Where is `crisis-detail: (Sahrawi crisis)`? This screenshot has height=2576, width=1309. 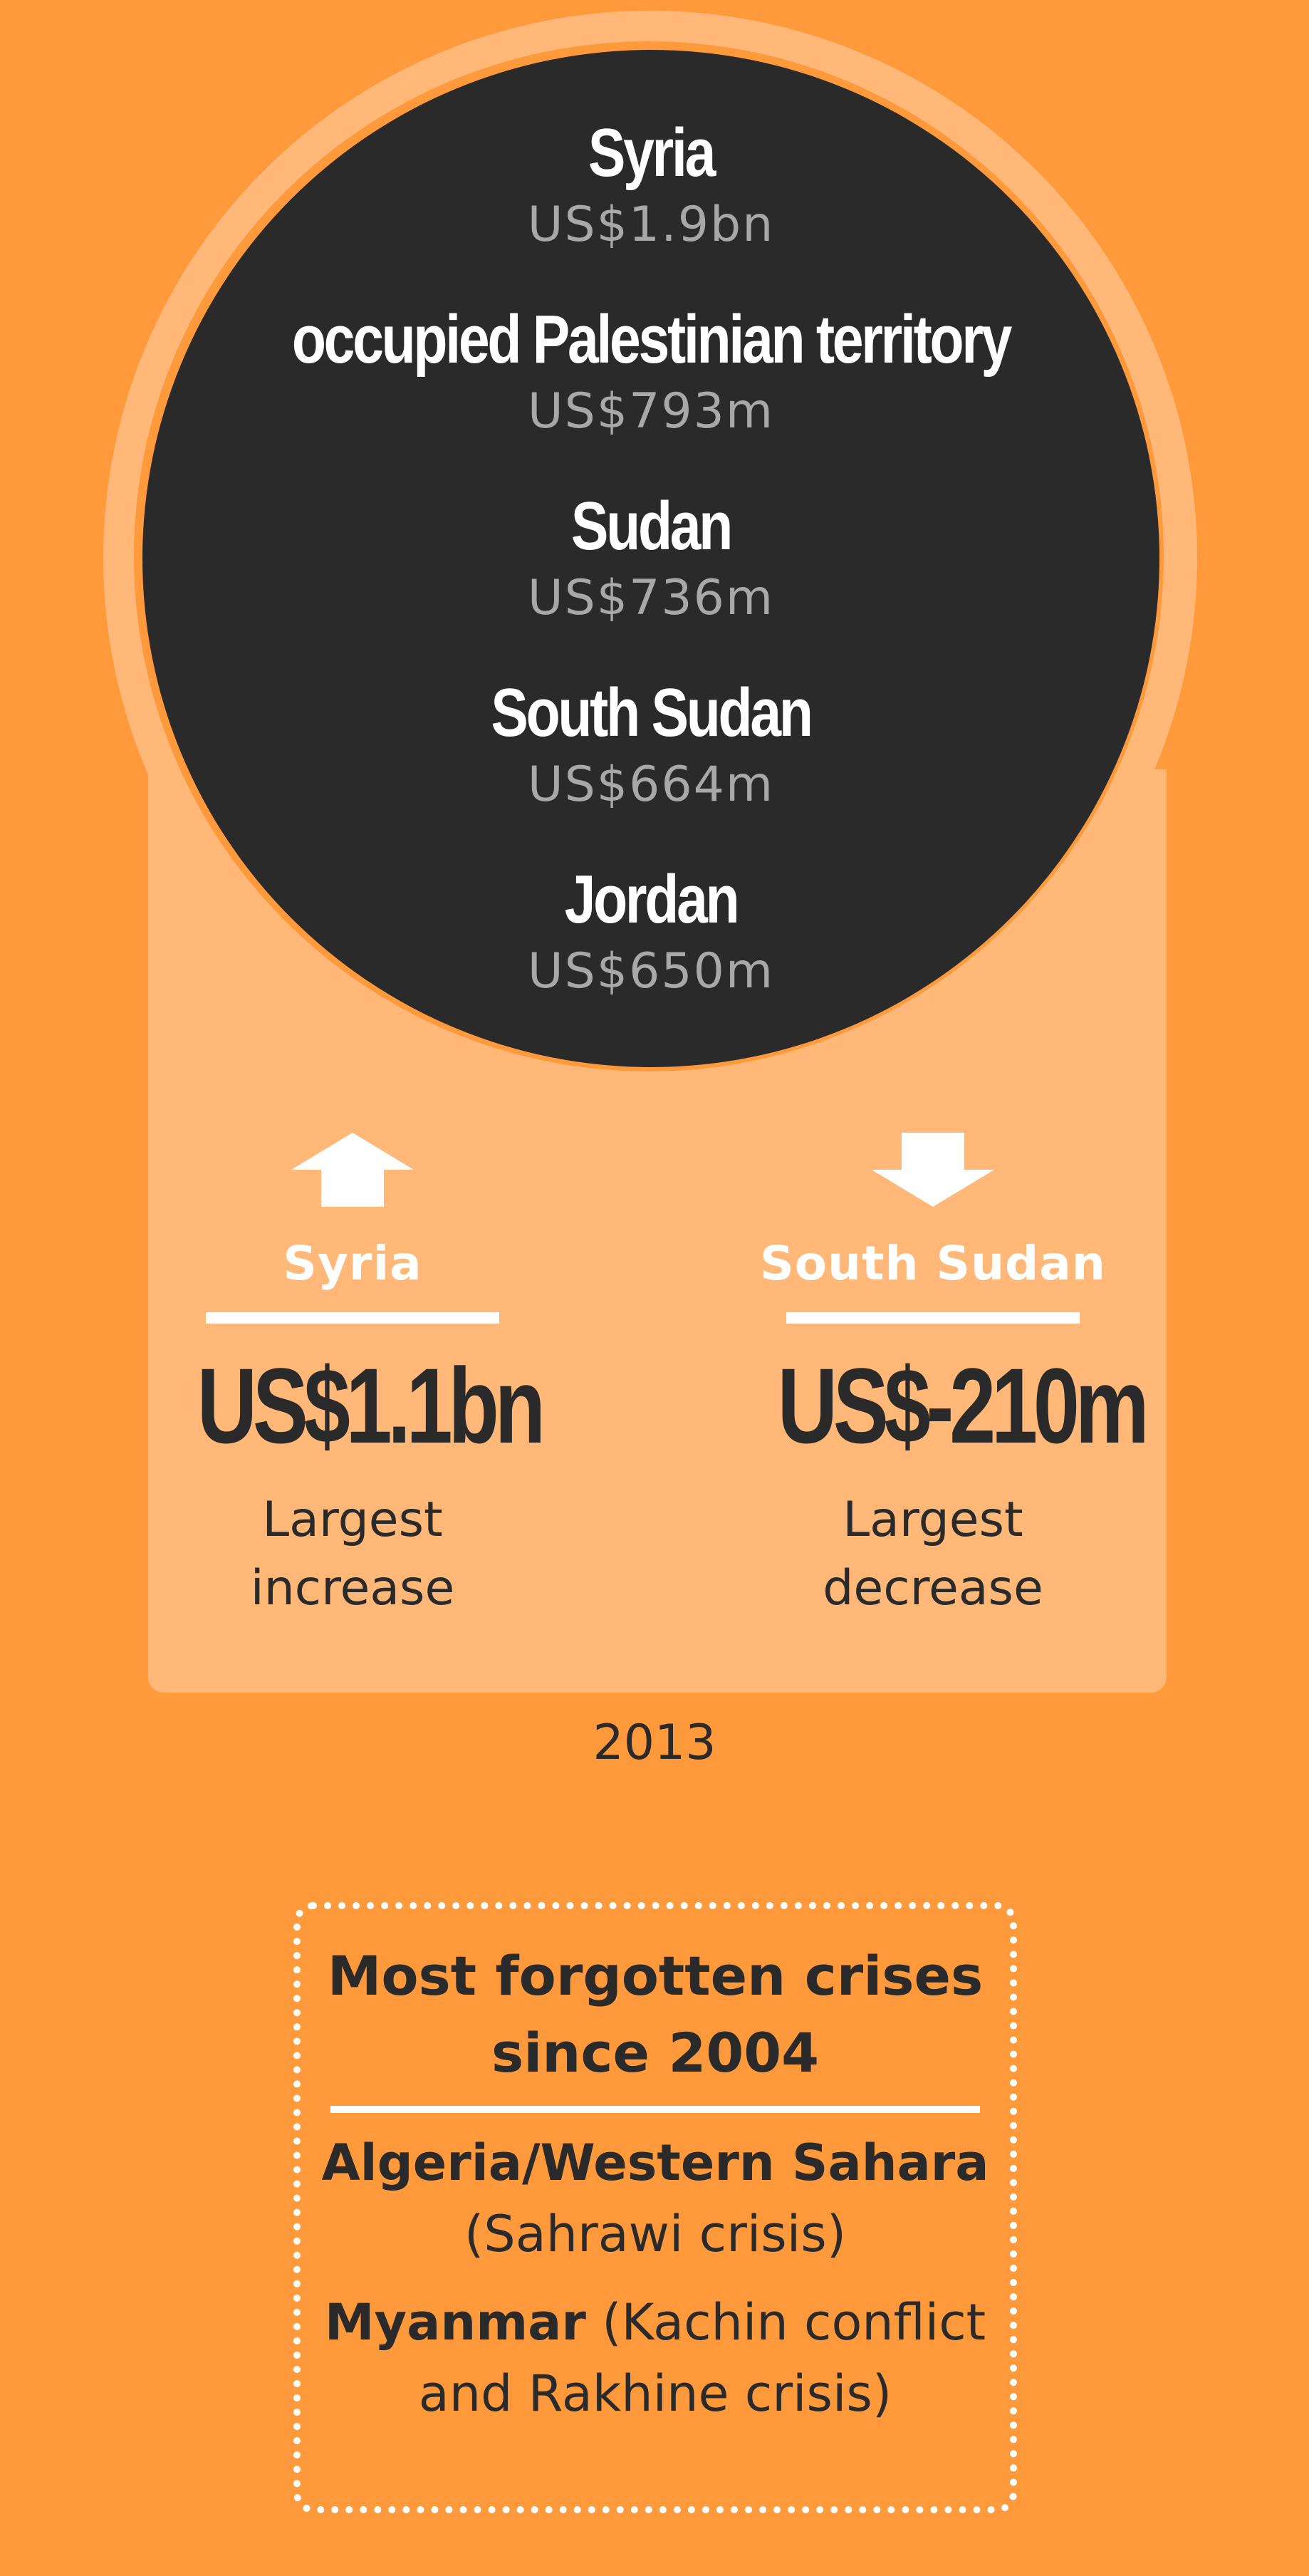 crisis-detail: (Sahrawi crisis) is located at coordinates (655, 2234).